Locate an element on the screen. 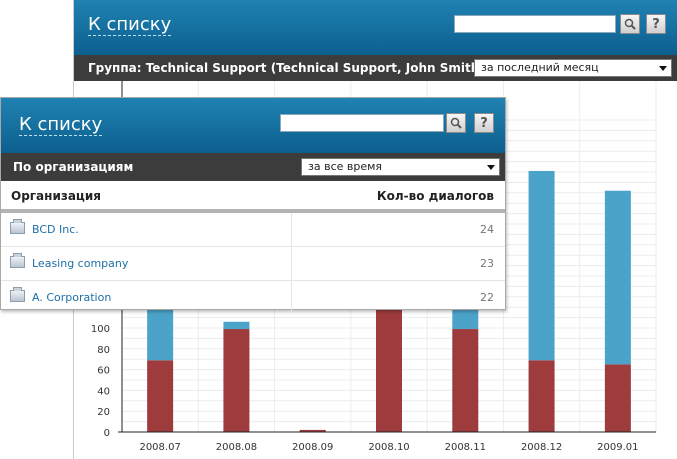 This screenshot has height=459, width=677. bar-segment-2008.12-series-2 is located at coordinates (541, 265).